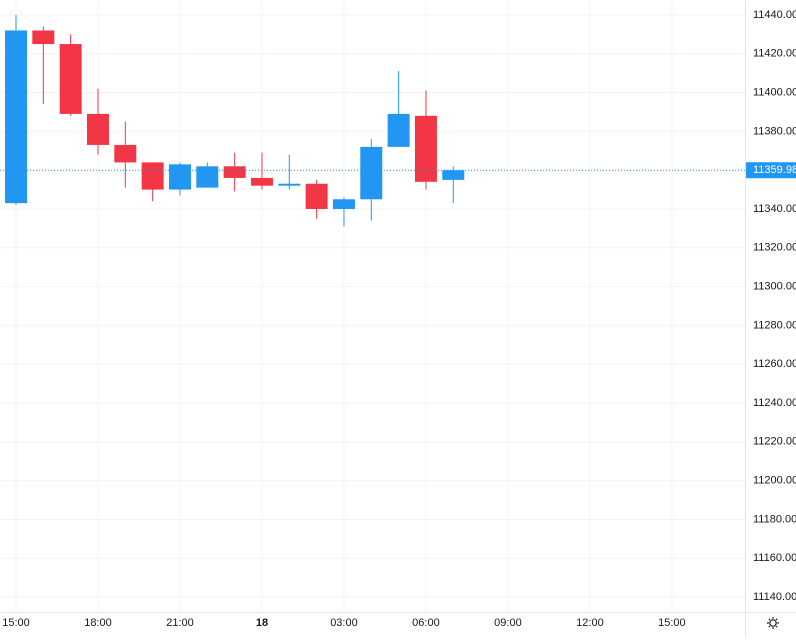 The width and height of the screenshot is (796, 642). I want to click on y-tick-label: 11200.00, so click(774, 481).